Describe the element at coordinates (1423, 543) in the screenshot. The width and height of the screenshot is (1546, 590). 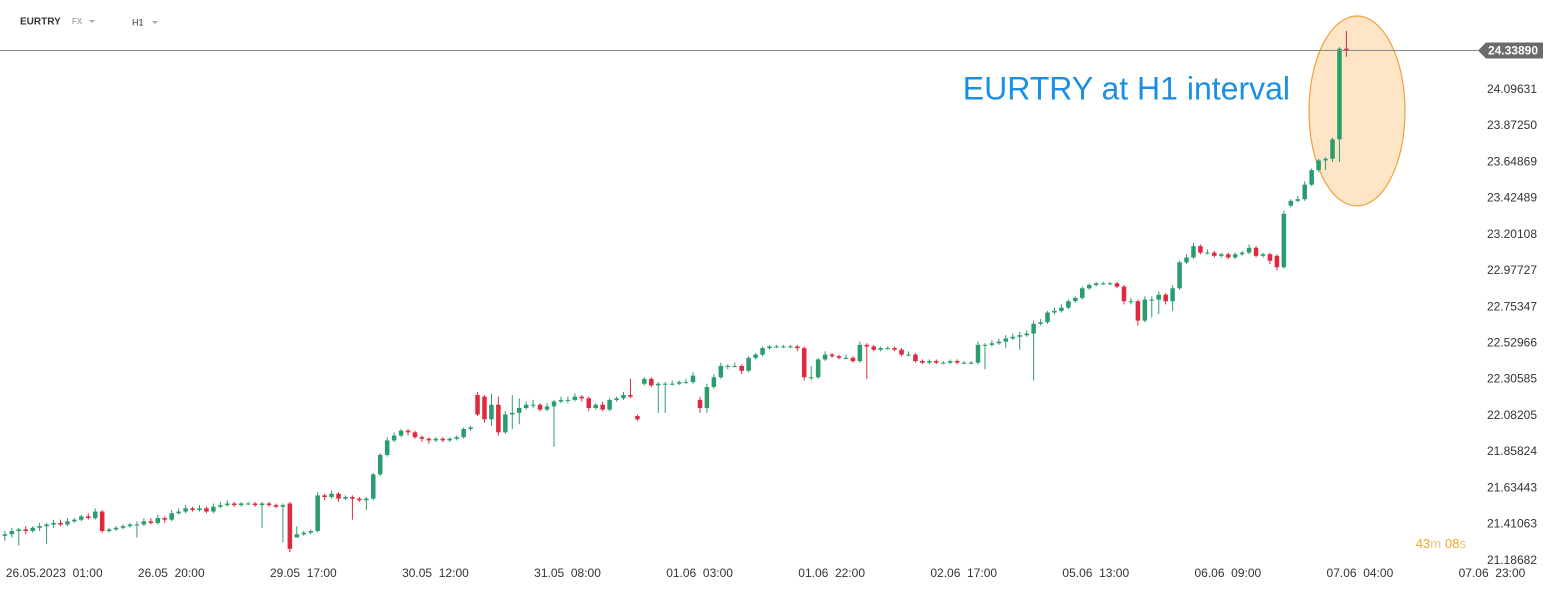
I see `countdown-minutes: 43` at that location.